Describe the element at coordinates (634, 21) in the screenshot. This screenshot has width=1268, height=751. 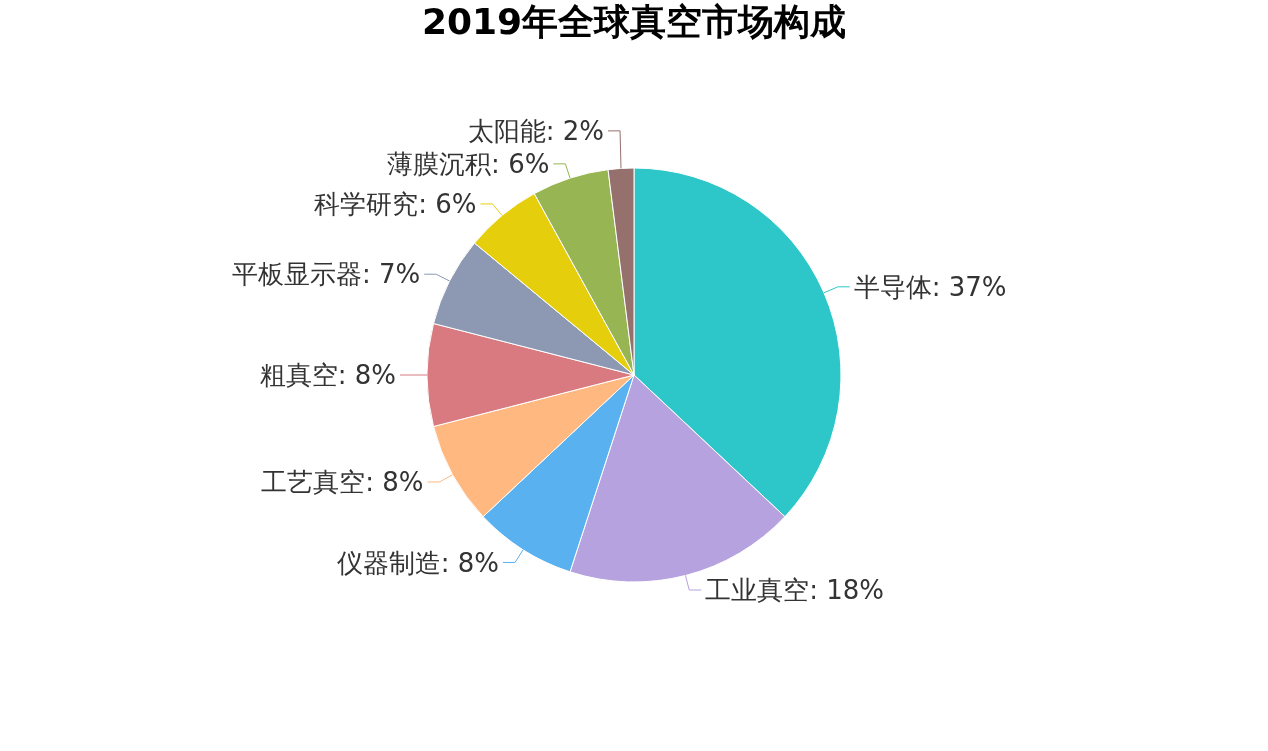
I see `chart-title: 2019年全球真空市场构成` at that location.